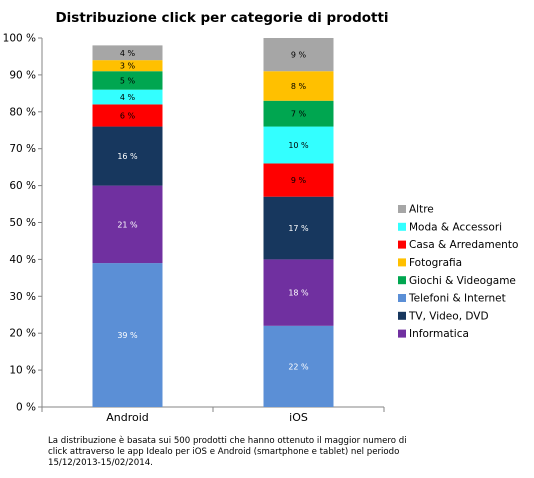 This screenshot has height=478, width=534. Describe the element at coordinates (448, 316) in the screenshot. I see `legend-label: TV, Video, DVD` at that location.